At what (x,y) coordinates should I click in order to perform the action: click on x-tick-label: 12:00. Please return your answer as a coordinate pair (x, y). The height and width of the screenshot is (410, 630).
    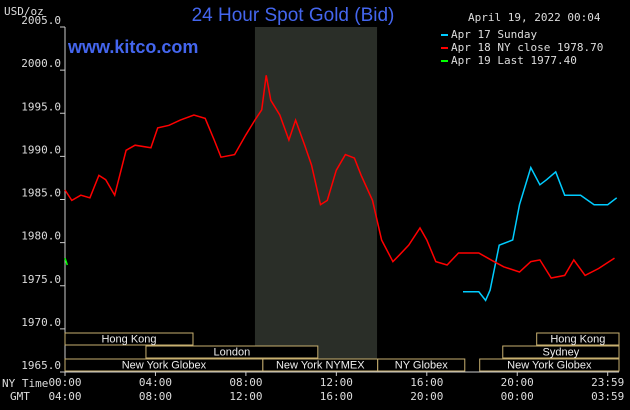
    Looking at the image, I should click on (336, 382).